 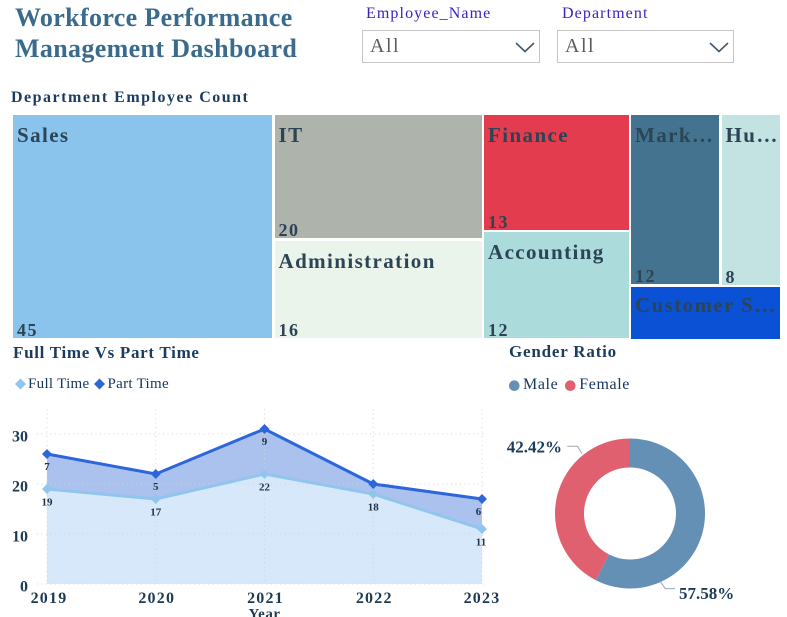 What do you see at coordinates (20, 537) in the screenshot?
I see `svg-text: 10` at bounding box center [20, 537].